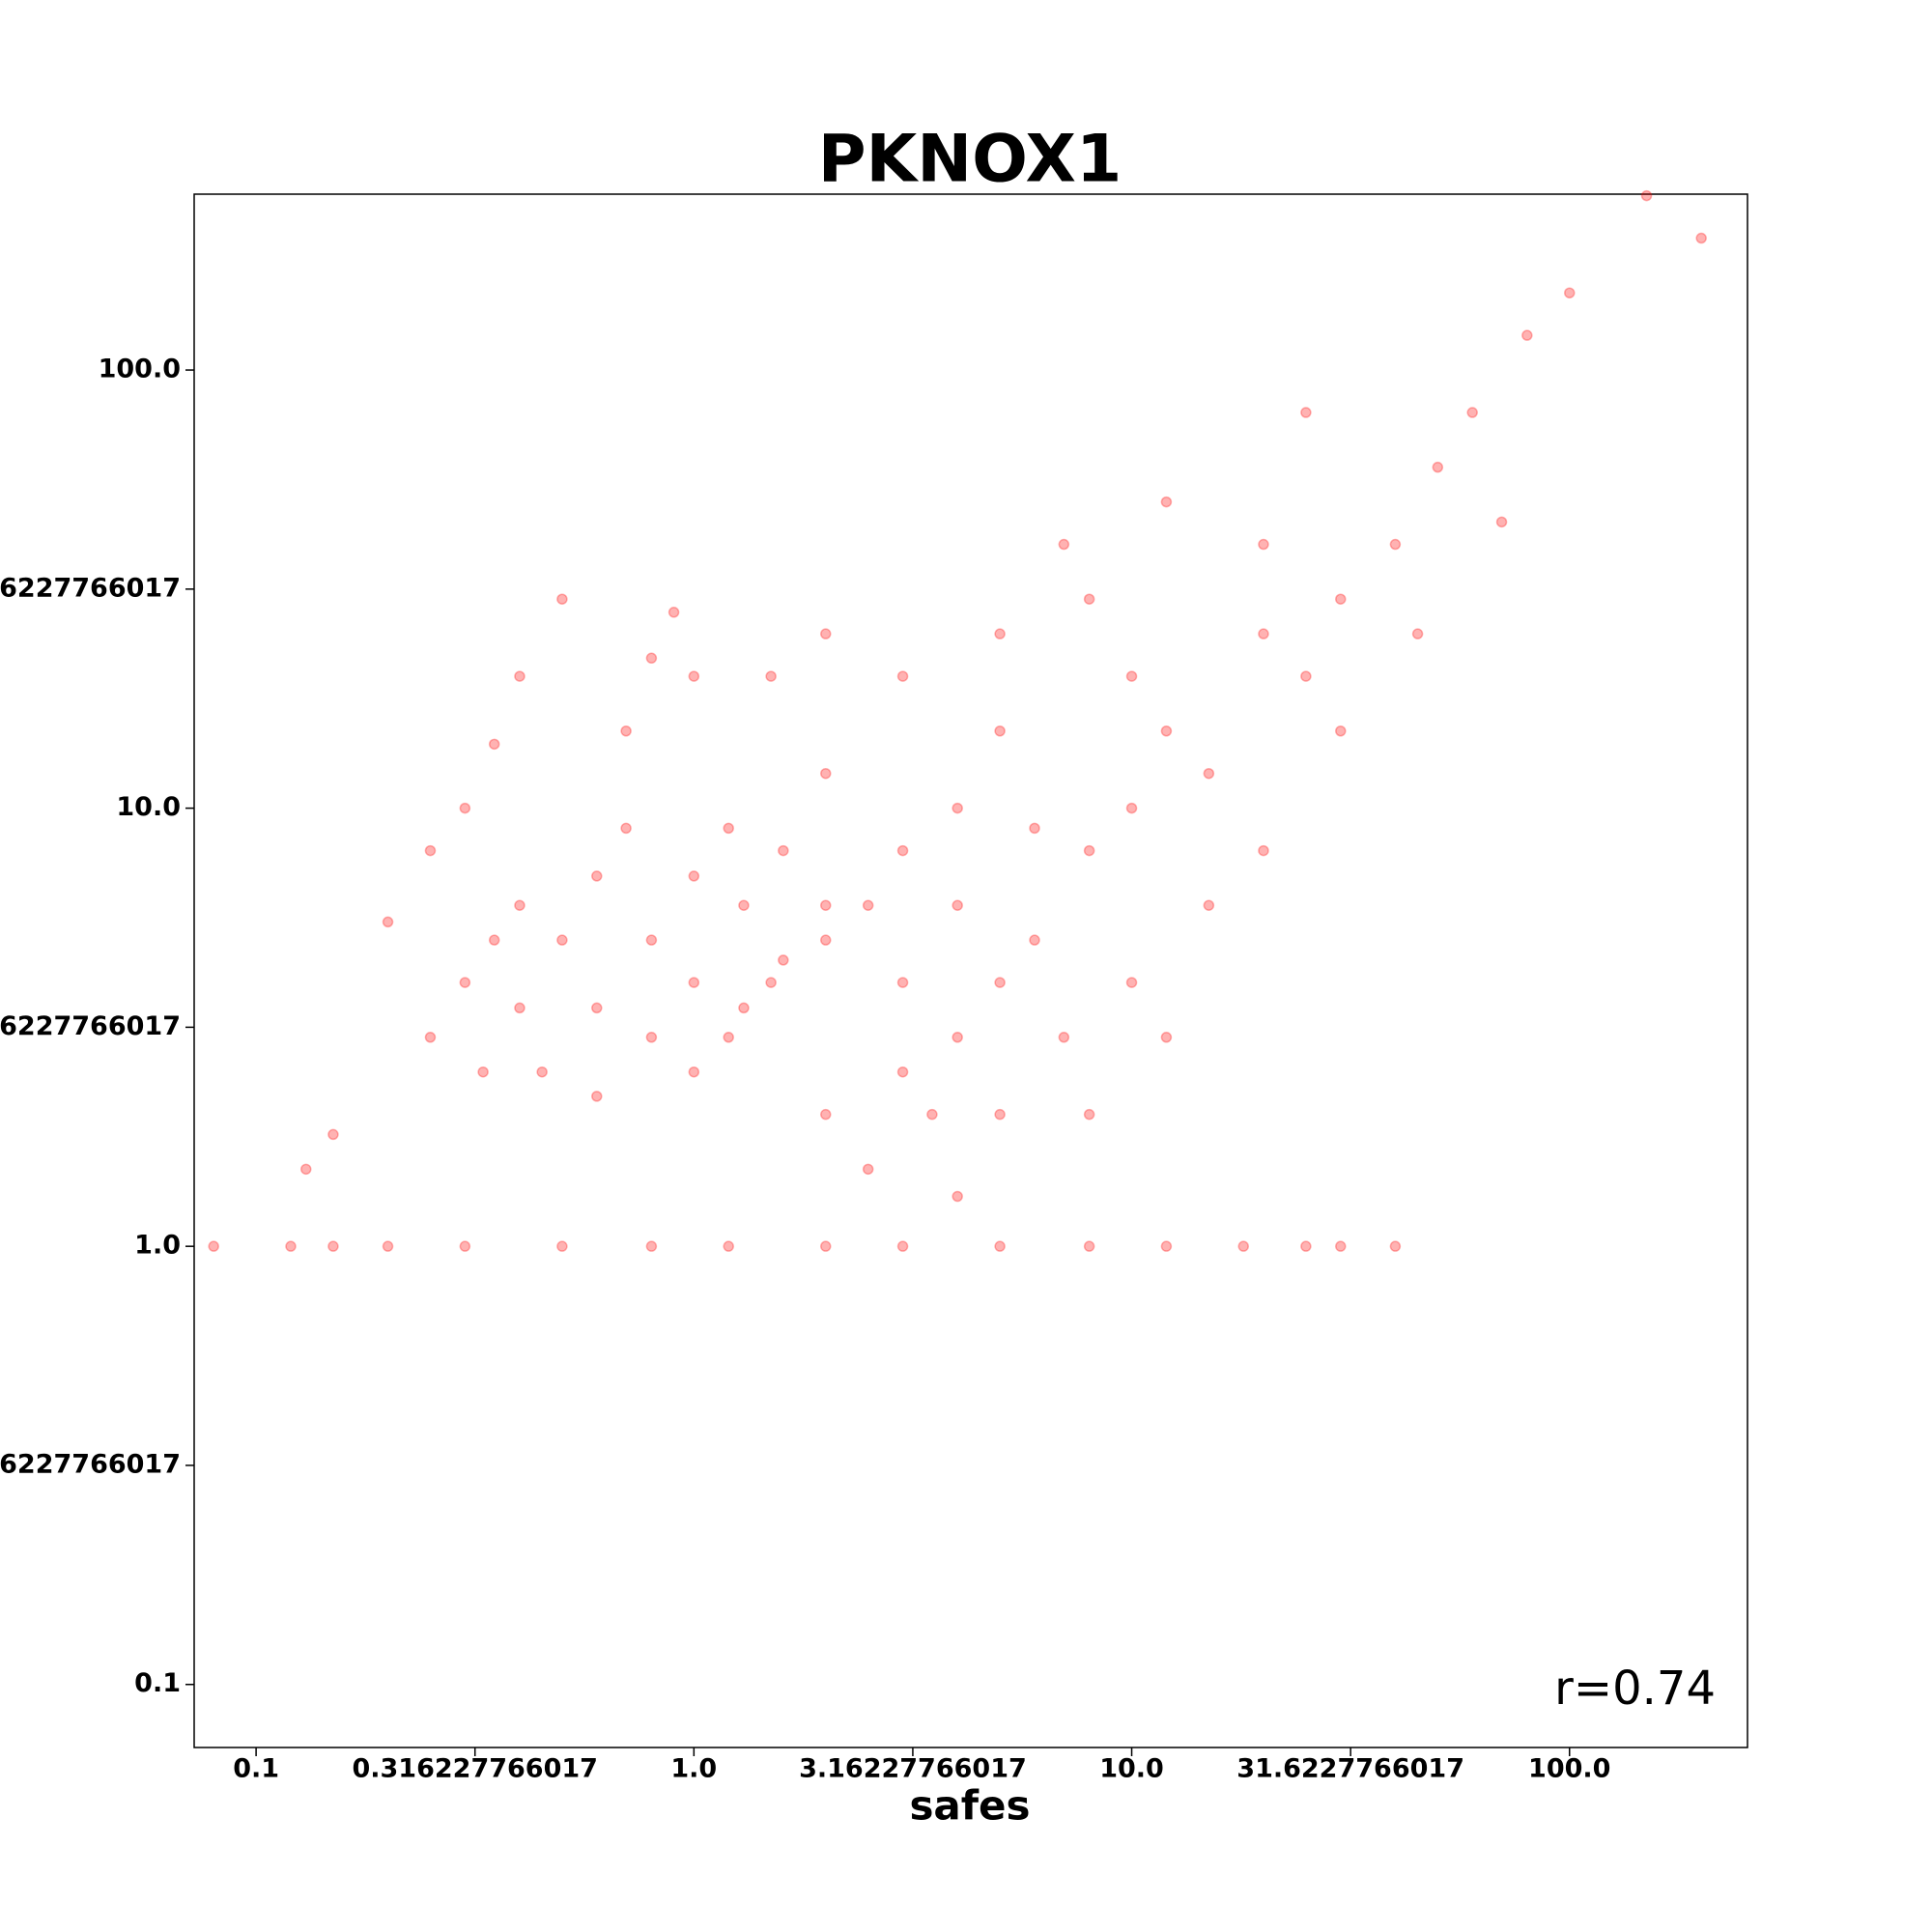  What do you see at coordinates (1350, 1769) in the screenshot?
I see `x-tick-label: 31.6227766017` at bounding box center [1350, 1769].